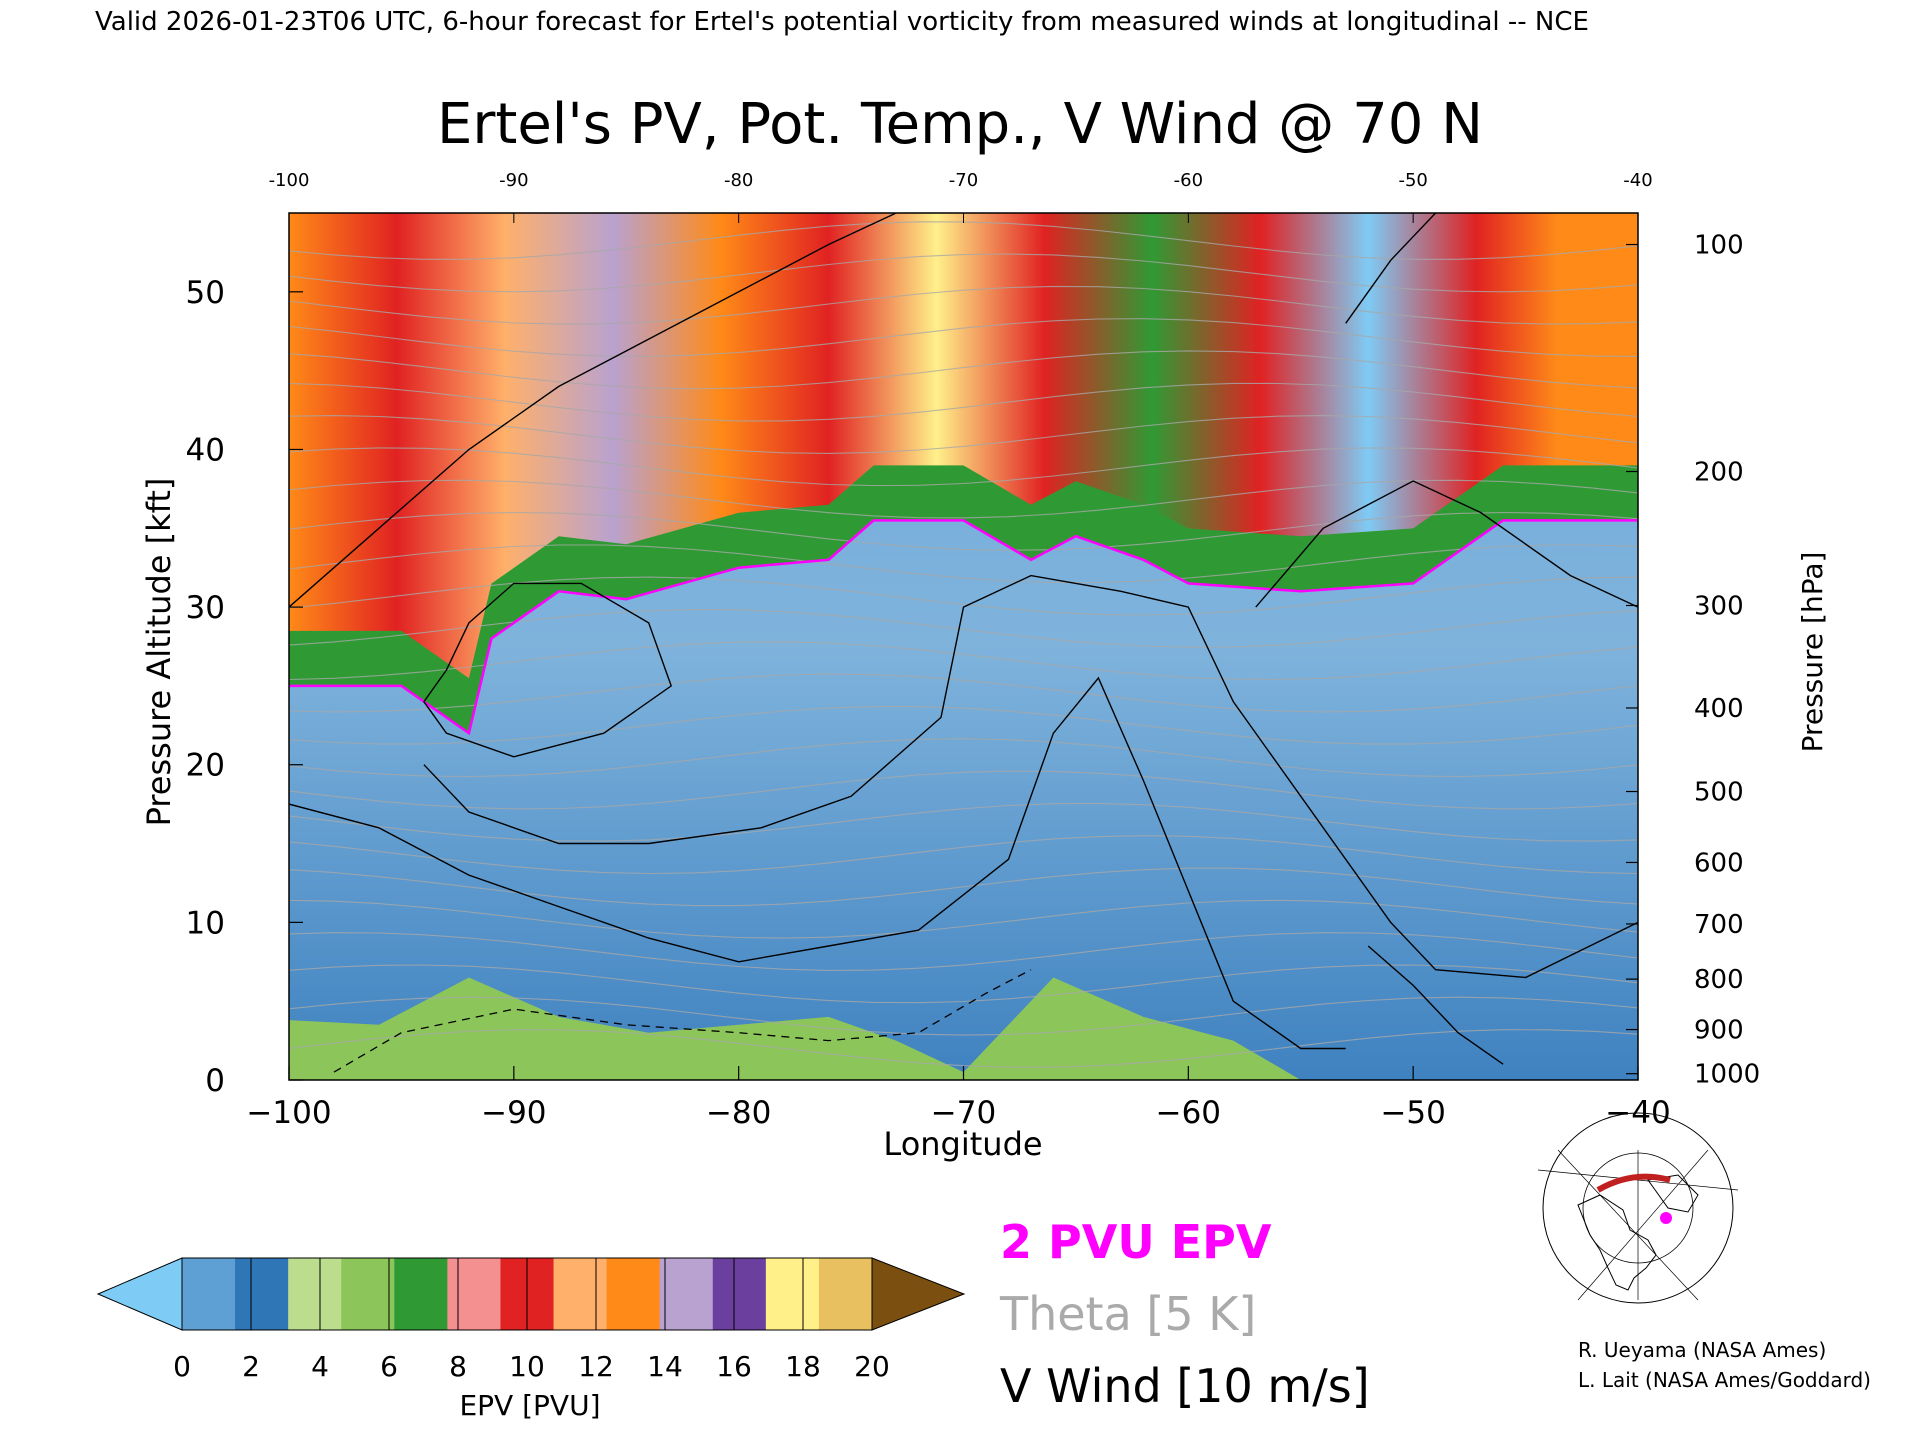 The image size is (1920, 1440). I want to click on x-tick-label: −90, so click(513, 1113).